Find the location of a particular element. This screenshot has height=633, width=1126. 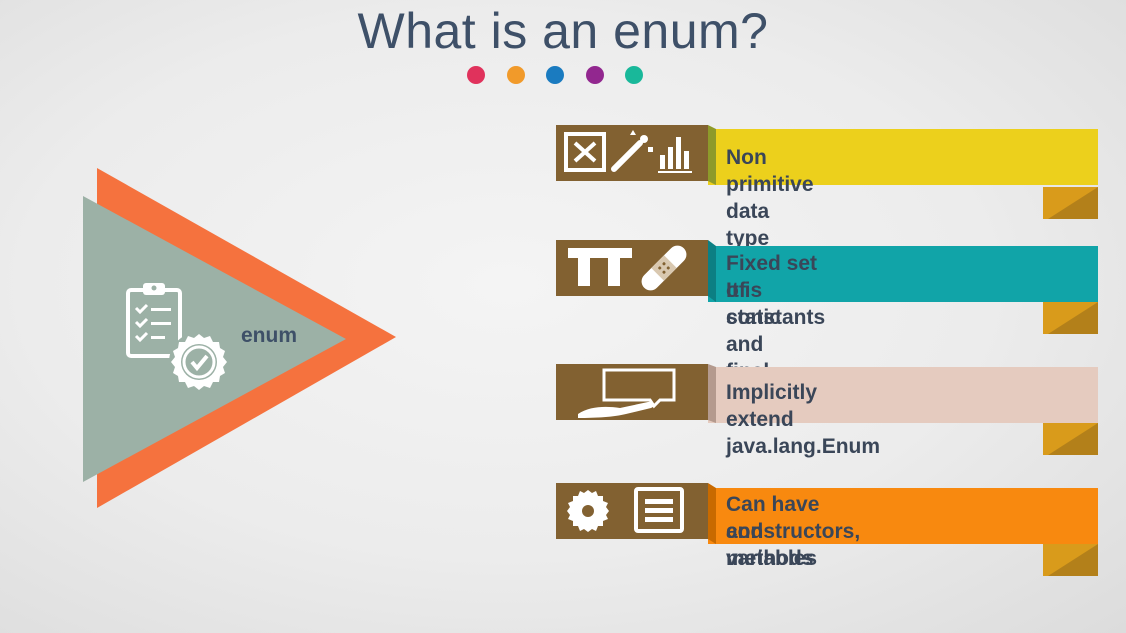

dot-orange is located at coordinates (516, 75).